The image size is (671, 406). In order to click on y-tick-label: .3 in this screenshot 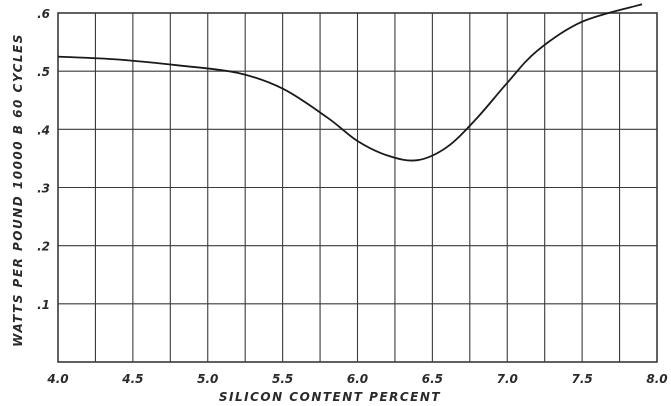, I will do `click(43, 189)`.